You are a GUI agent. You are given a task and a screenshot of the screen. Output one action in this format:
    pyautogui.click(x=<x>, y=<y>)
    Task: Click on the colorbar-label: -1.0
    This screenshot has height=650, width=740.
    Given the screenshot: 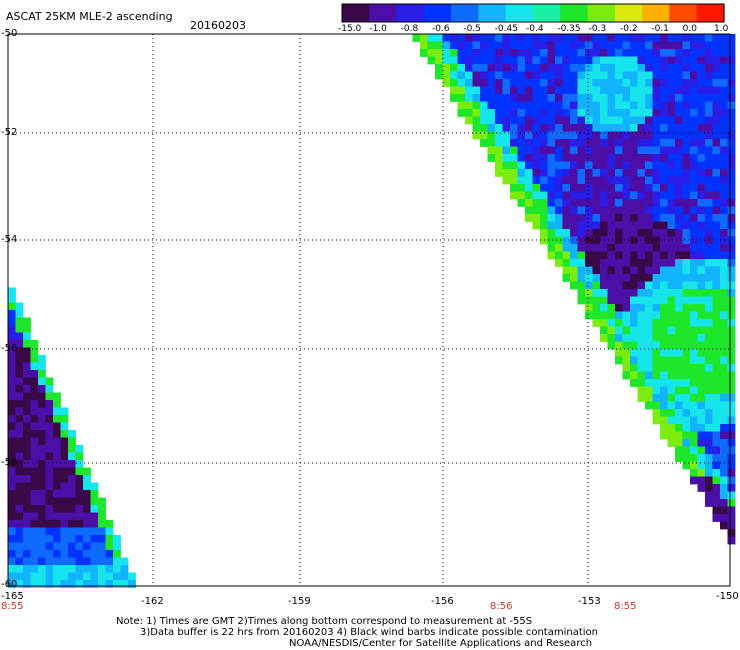 What is the action you would take?
    pyautogui.click(x=378, y=29)
    